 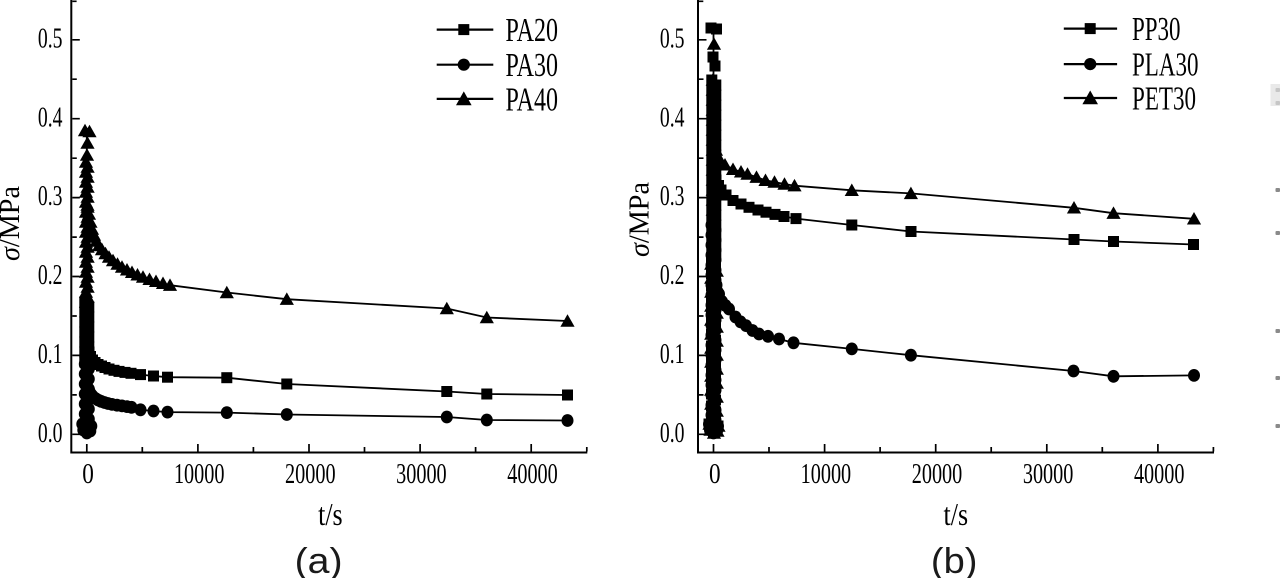 What do you see at coordinates (532, 65) in the screenshot?
I see `svg-text: PA30` at bounding box center [532, 65].